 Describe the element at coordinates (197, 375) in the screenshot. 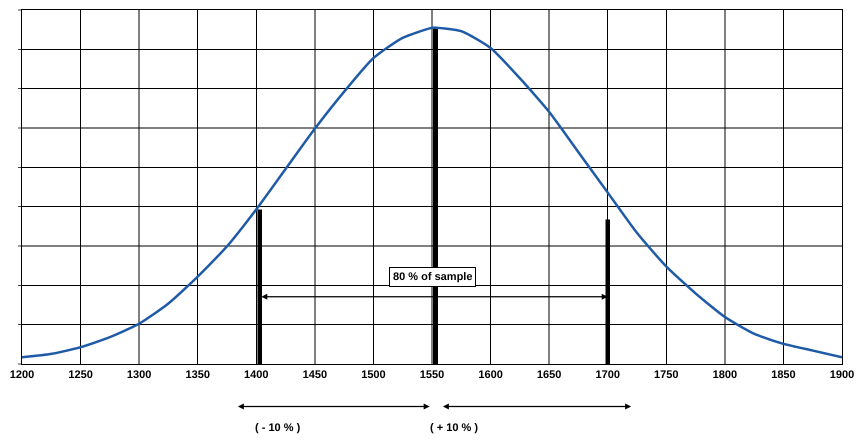

I see `x-tick-label: 1350` at that location.